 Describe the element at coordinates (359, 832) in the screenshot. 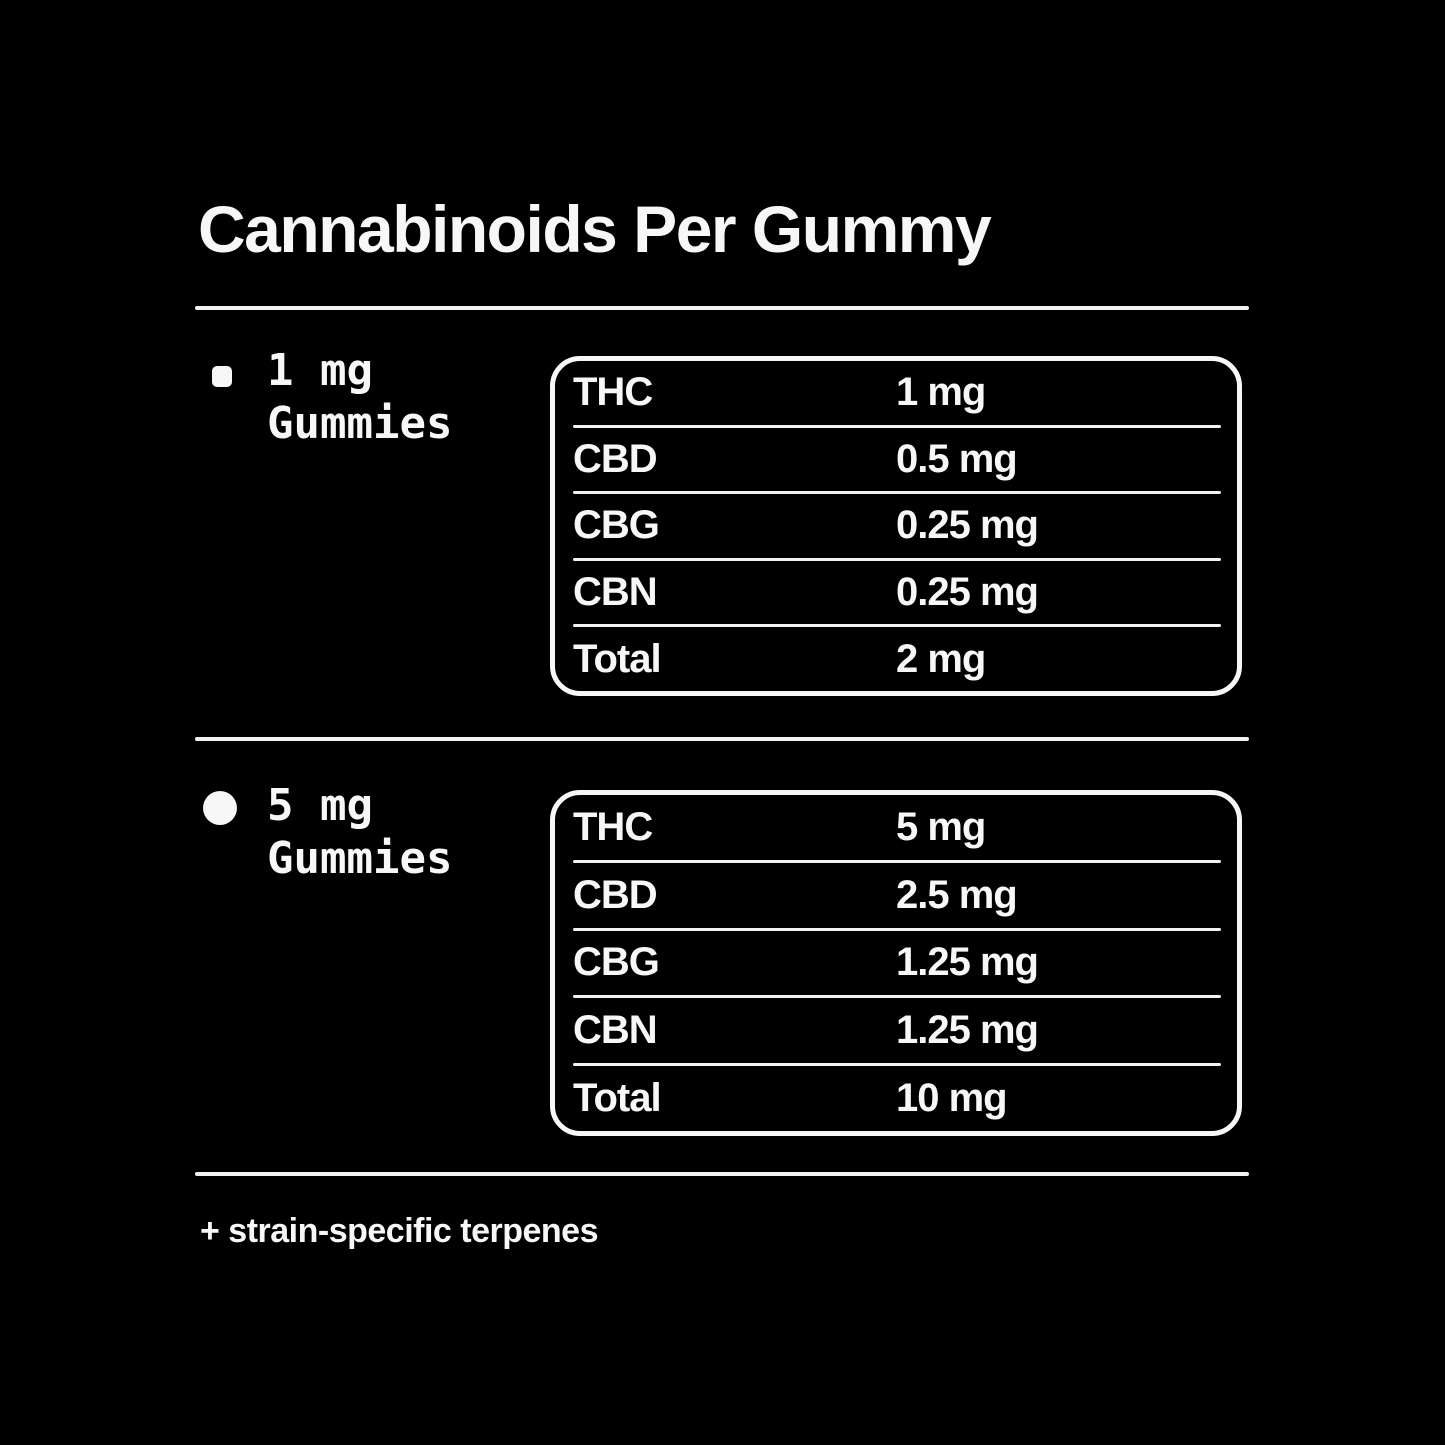

I see `section-label-5mg: 5 mg Gummies` at that location.